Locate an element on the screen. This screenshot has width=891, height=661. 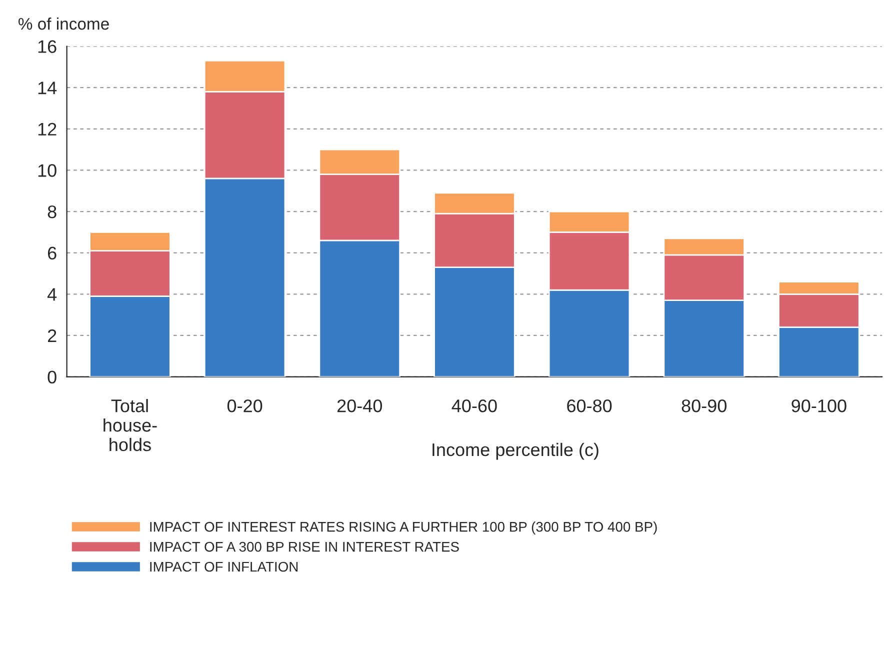
x-axis-title: Income percentile (c) is located at coordinates (515, 451).